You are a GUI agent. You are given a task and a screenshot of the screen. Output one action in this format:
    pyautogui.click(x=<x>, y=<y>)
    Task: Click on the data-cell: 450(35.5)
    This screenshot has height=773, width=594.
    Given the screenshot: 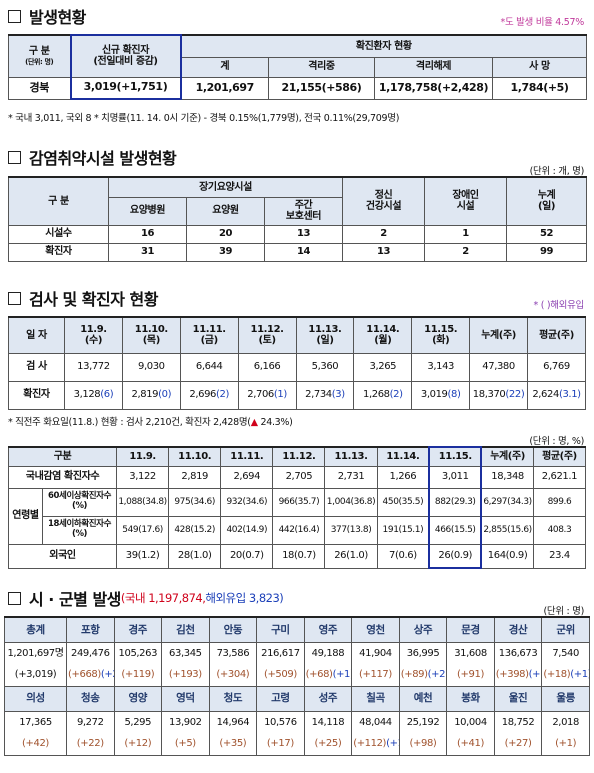 What is the action you would take?
    pyautogui.click(x=403, y=502)
    